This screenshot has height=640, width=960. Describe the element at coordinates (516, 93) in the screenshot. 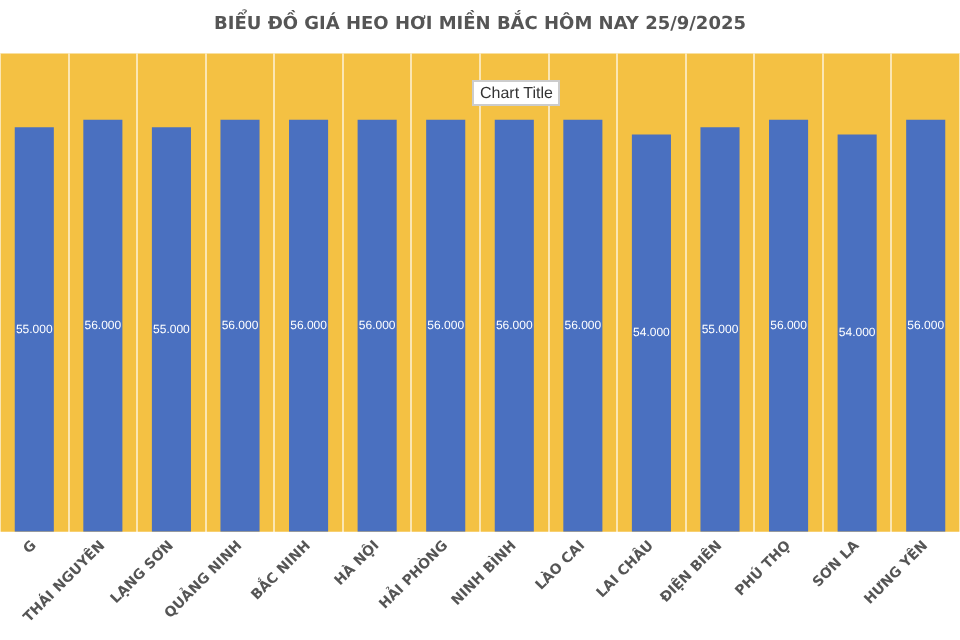

I see `annotation: Chart Title` at that location.